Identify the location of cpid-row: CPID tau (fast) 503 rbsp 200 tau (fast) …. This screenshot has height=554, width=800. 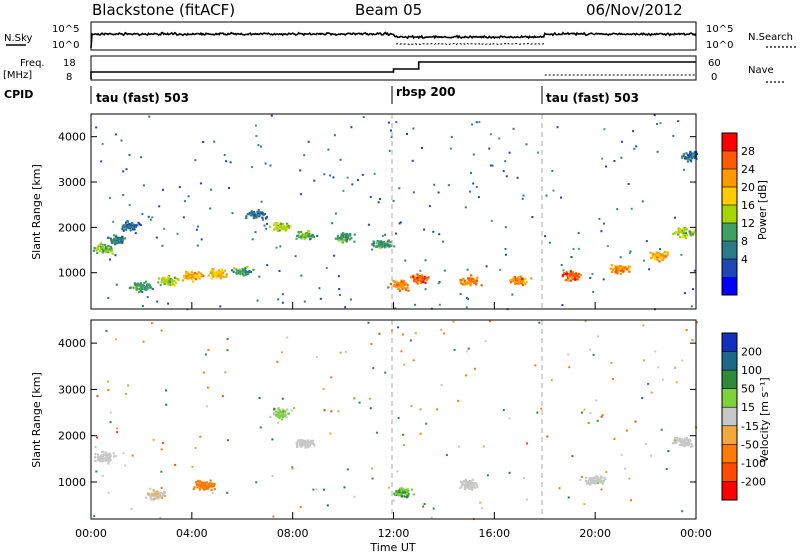
(321, 95).